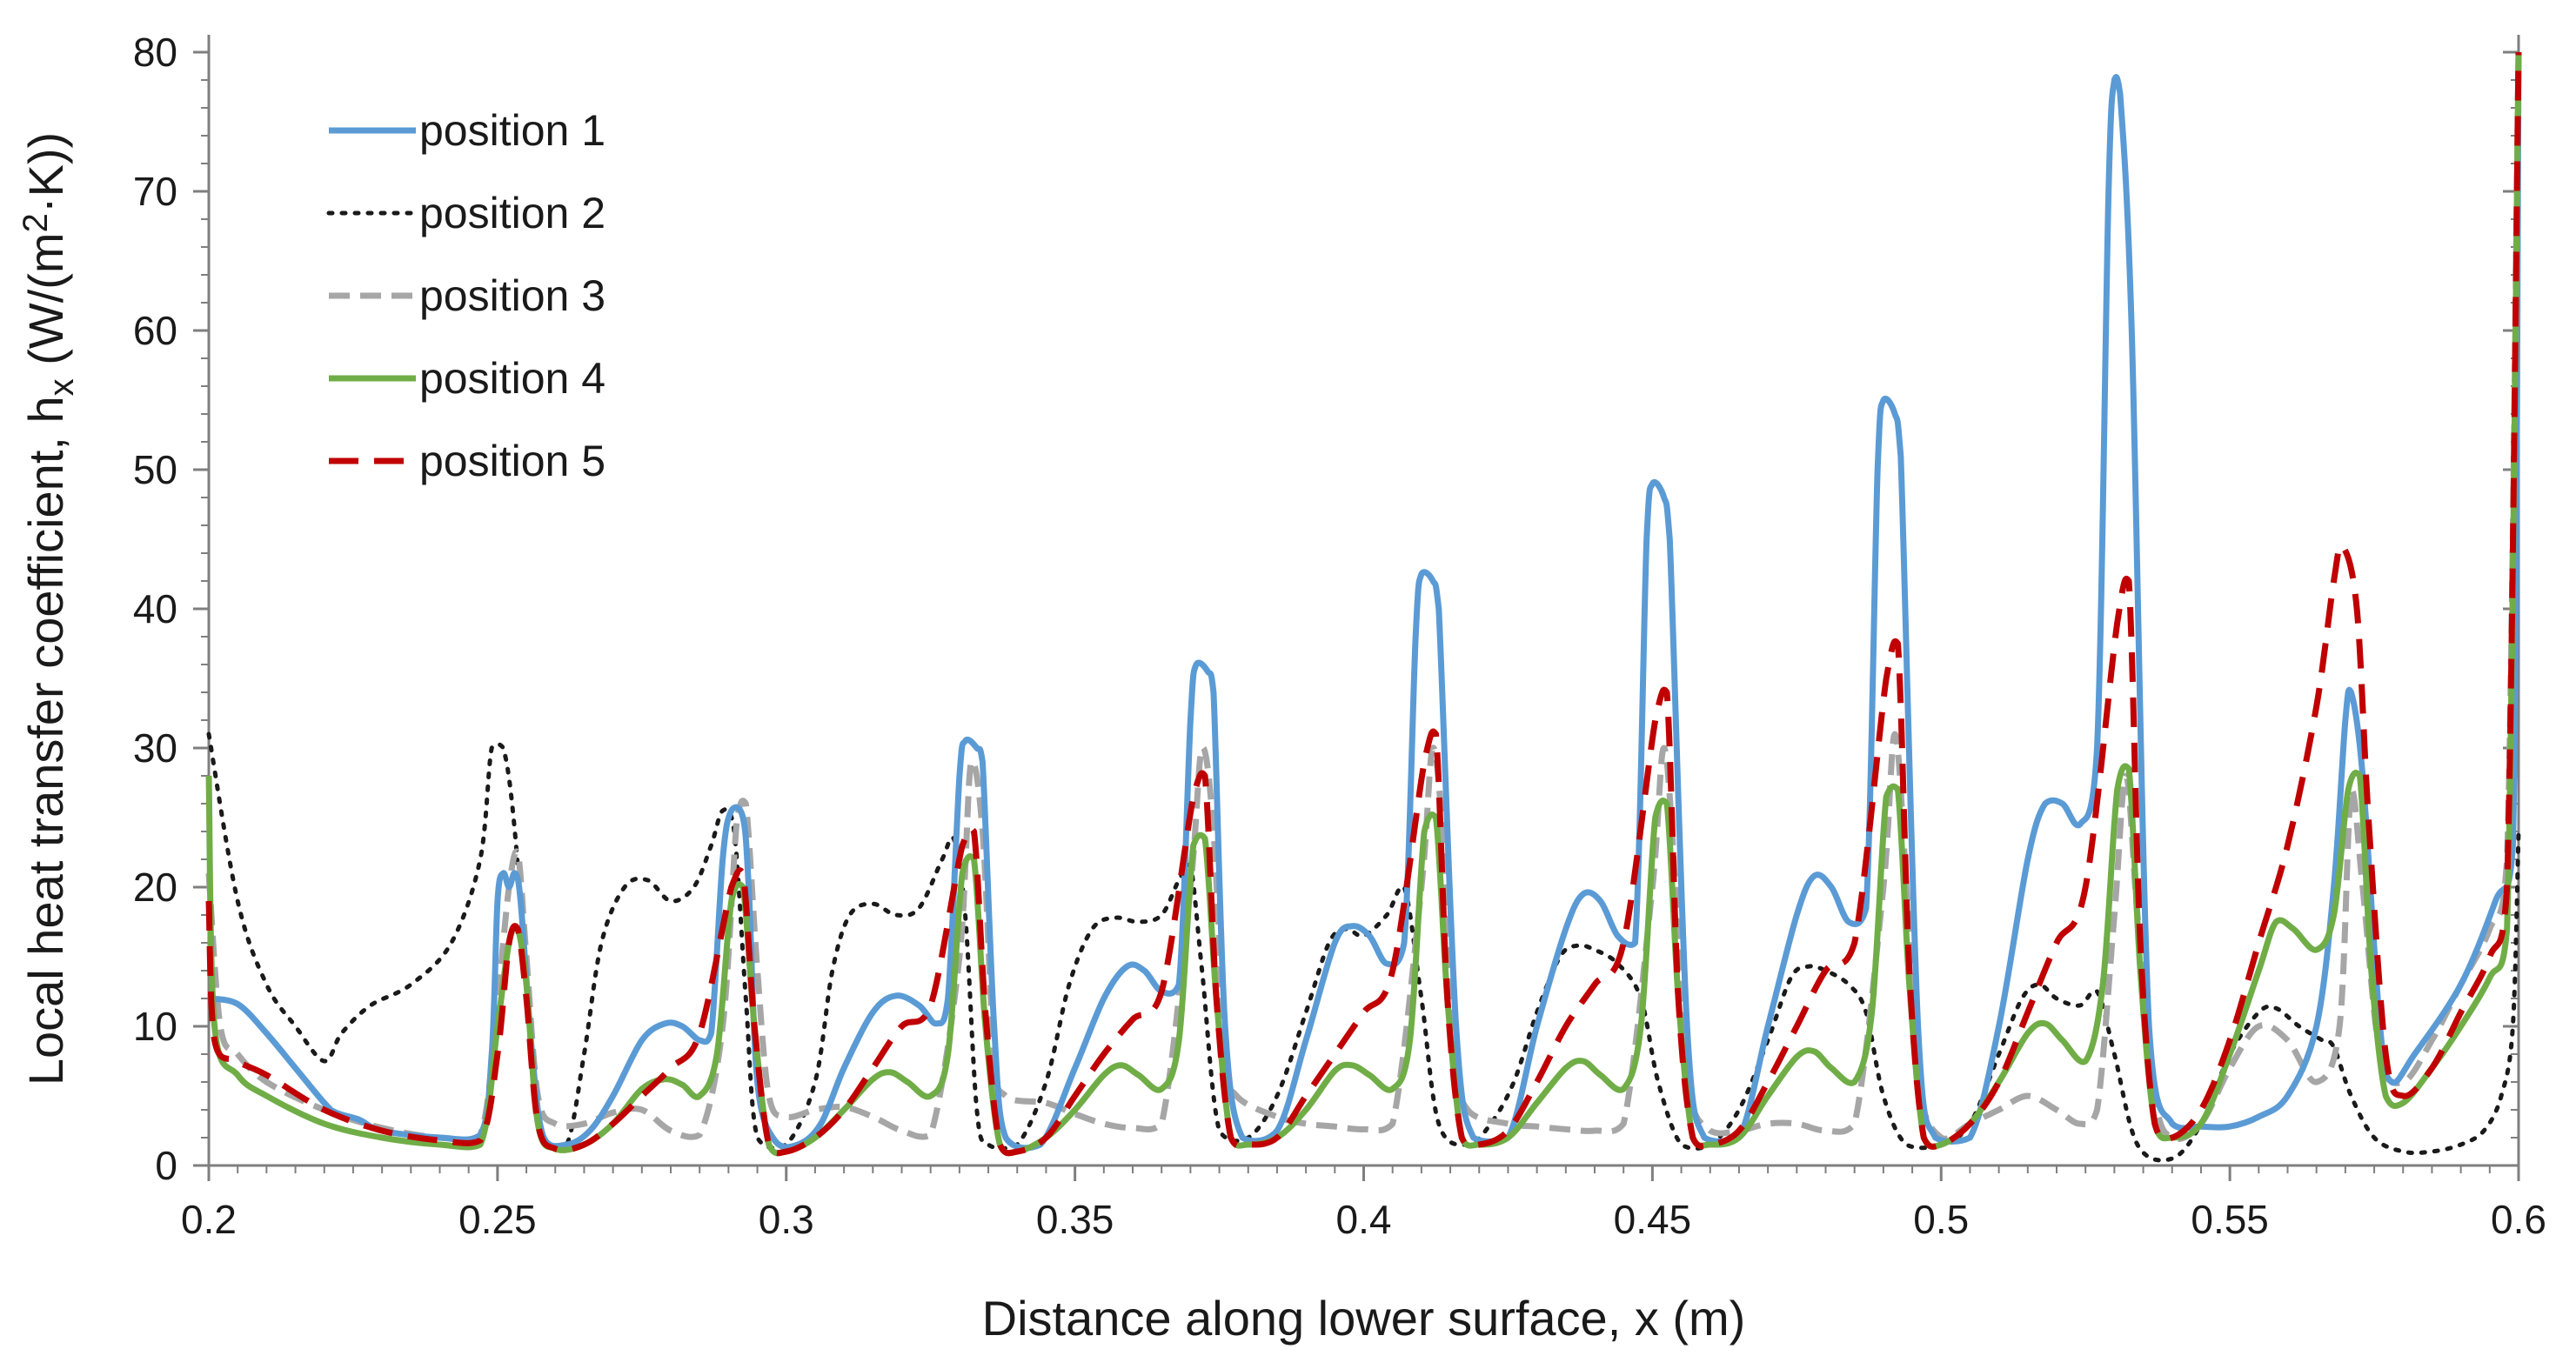  Describe the element at coordinates (512, 379) in the screenshot. I see `legend-label-4: position 4` at that location.